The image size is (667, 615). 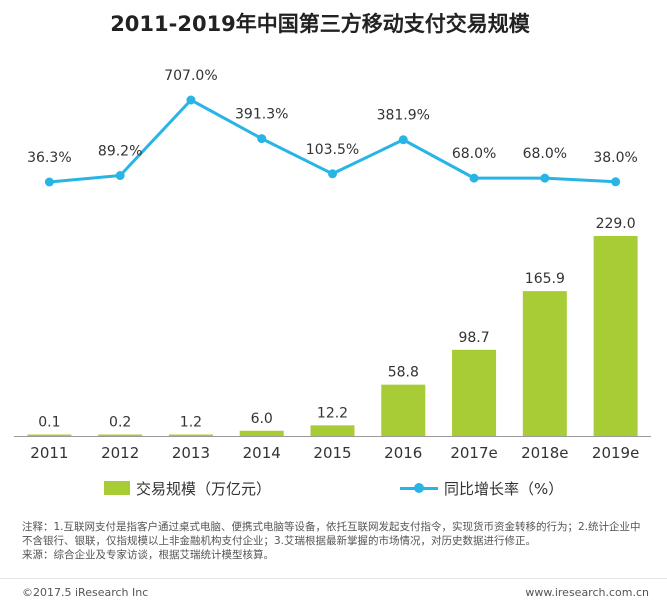 I want to click on x-tick-label-2017e: 2017e, so click(x=473, y=453).